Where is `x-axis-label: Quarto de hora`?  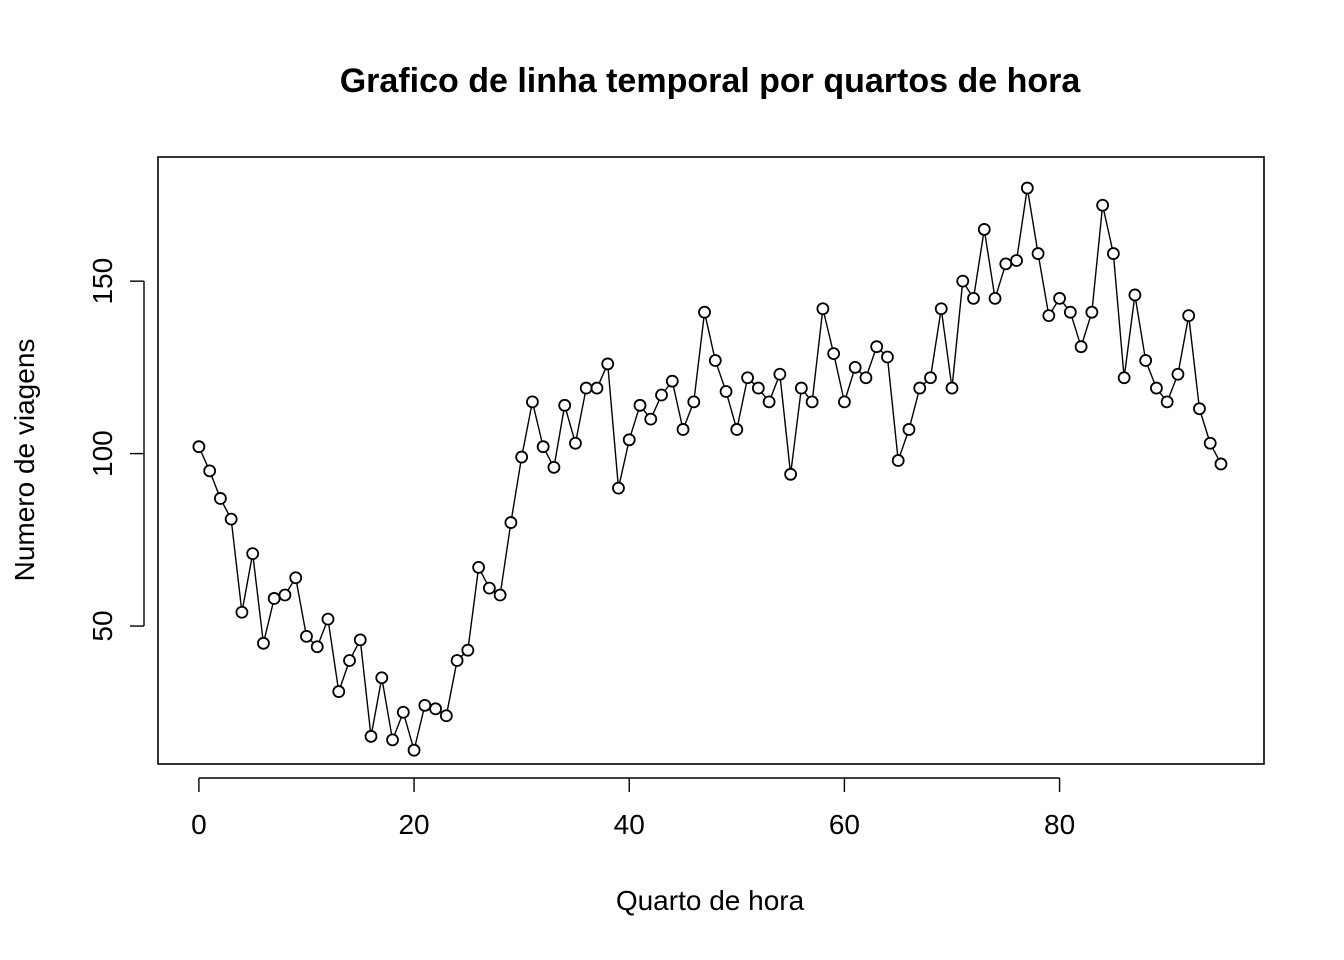
x-axis-label: Quarto de hora is located at coordinates (710, 900).